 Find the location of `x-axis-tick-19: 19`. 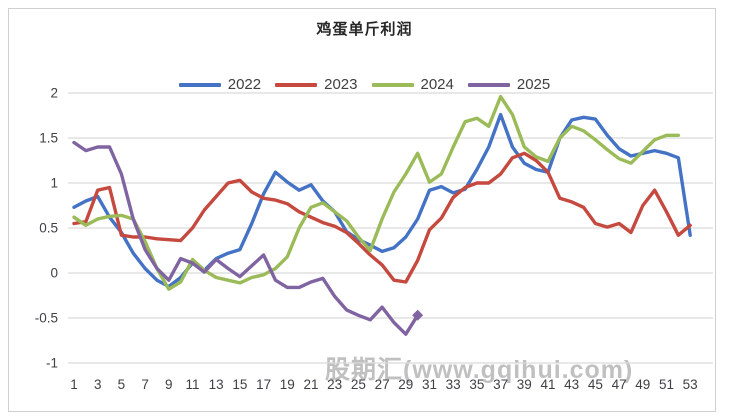

x-axis-tick-19: 19 is located at coordinates (287, 384).